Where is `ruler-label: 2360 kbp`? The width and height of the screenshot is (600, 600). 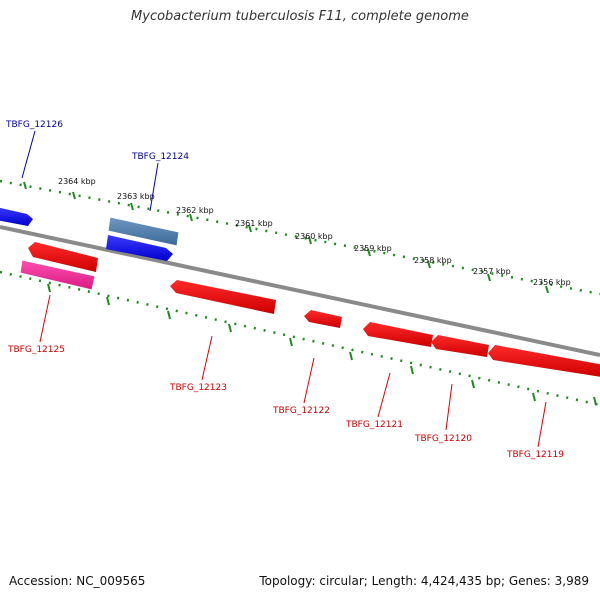 ruler-label: 2360 kbp is located at coordinates (314, 236).